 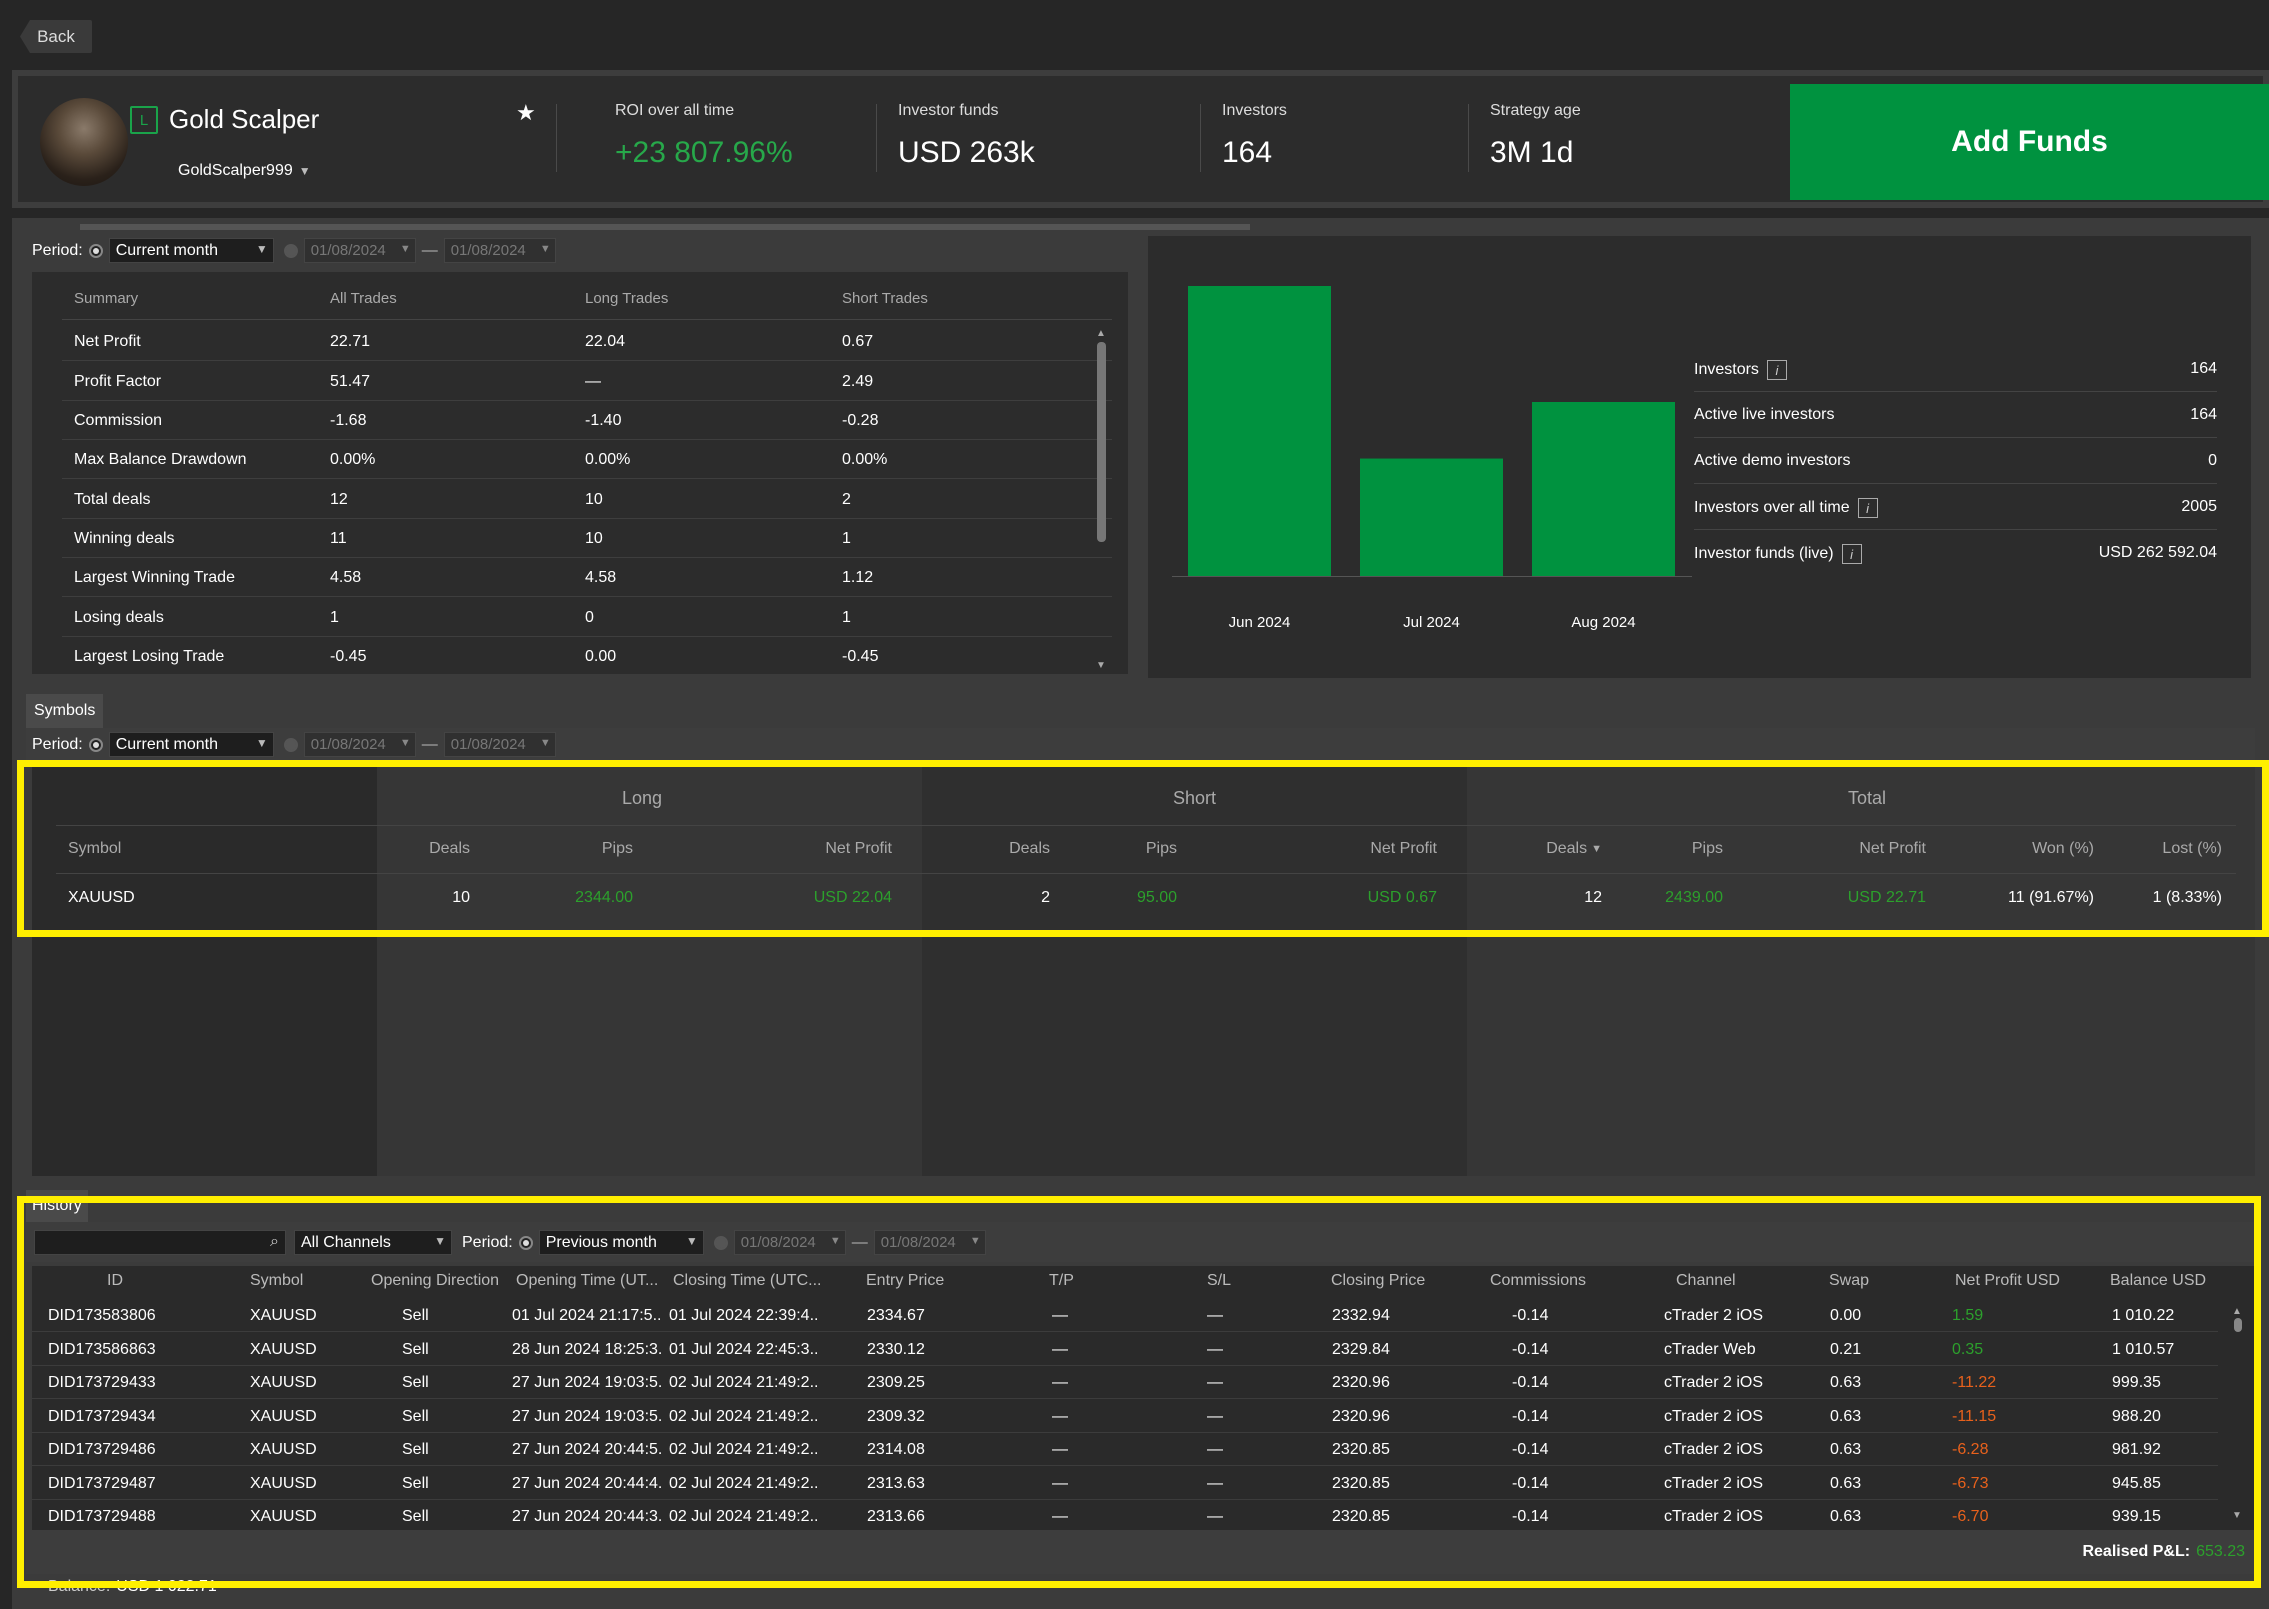 I want to click on panel-resize-bar, so click(x=665, y=227).